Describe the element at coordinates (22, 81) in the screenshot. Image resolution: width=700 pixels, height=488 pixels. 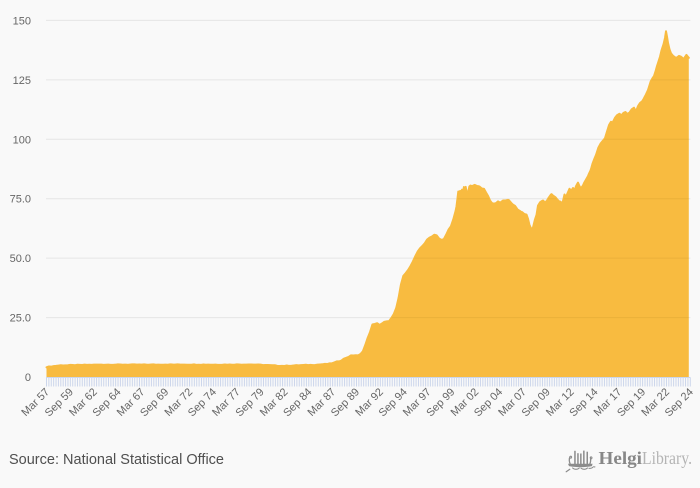
I see `svg-text: 125` at that location.